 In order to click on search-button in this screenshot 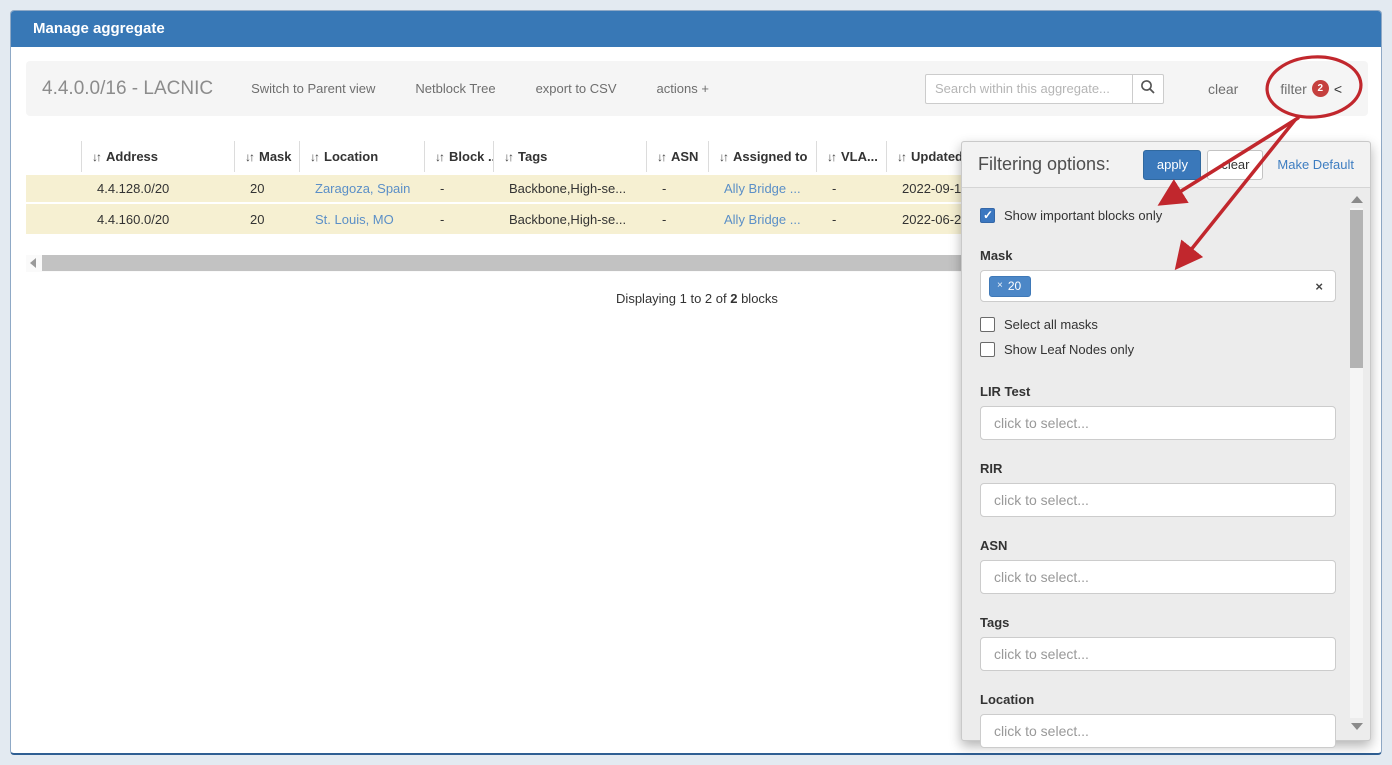, I will do `click(1148, 88)`.